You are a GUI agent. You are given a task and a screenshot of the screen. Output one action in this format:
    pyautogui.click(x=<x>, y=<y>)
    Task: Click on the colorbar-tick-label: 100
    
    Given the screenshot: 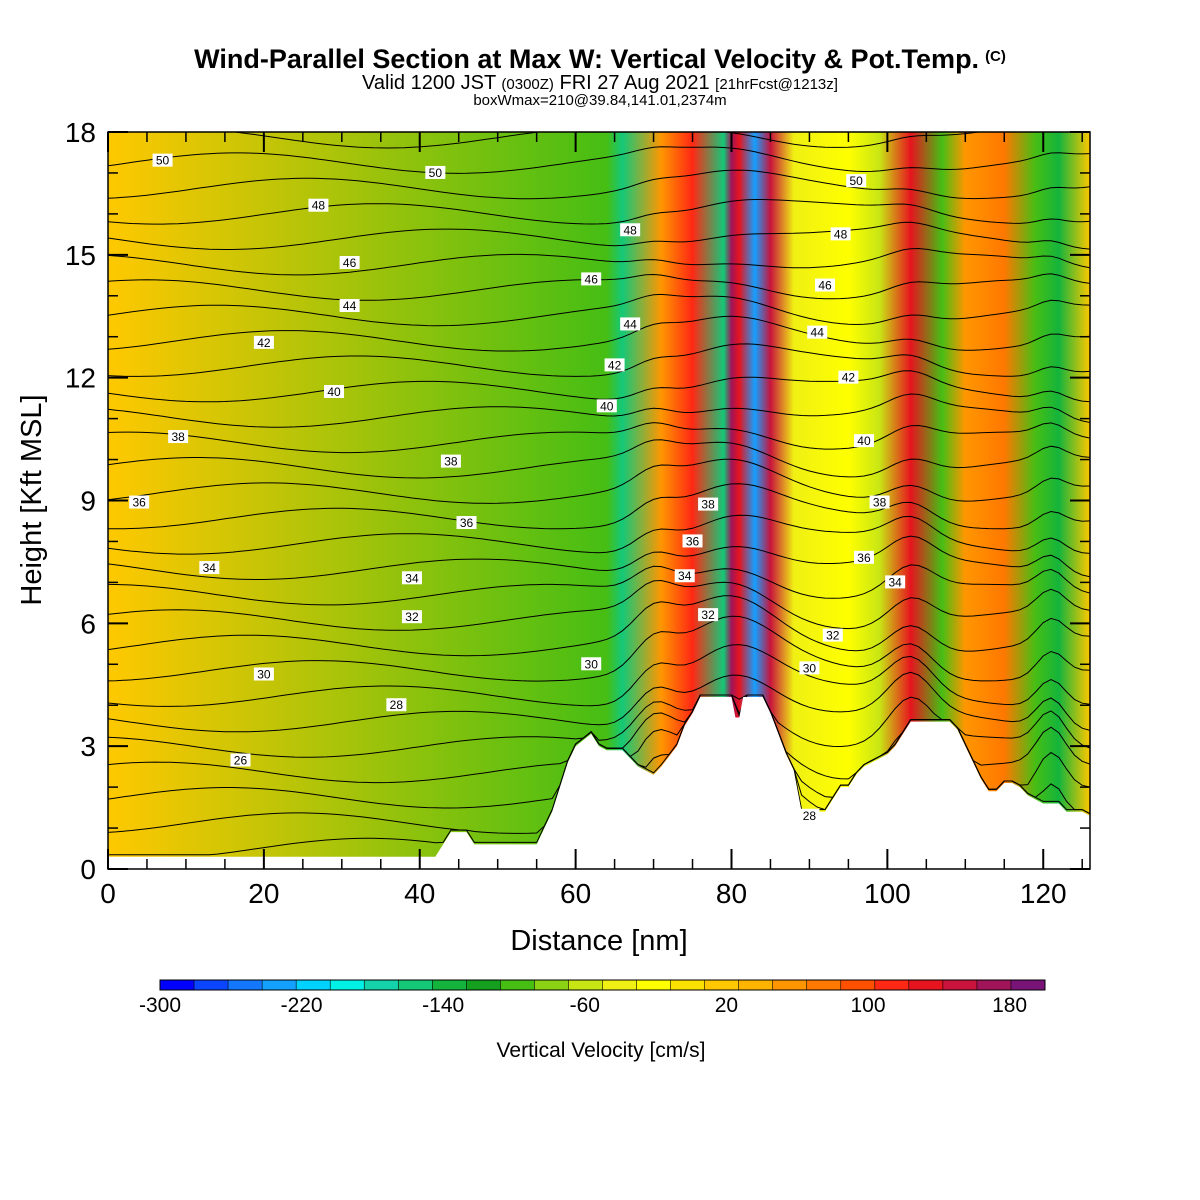 What is the action you would take?
    pyautogui.click(x=867, y=1005)
    